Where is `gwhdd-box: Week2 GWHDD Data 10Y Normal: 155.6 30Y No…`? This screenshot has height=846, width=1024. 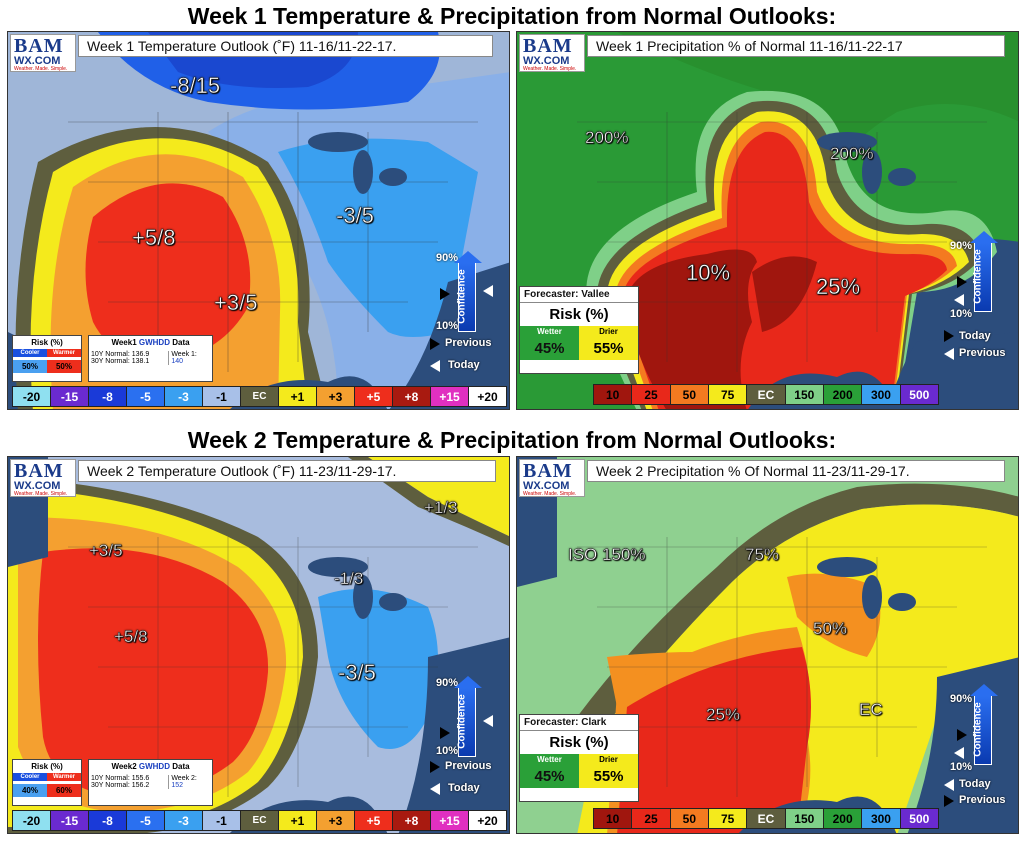 gwhdd-box: Week2 GWHDD Data 10Y Normal: 155.6 30Y No… is located at coordinates (150, 782).